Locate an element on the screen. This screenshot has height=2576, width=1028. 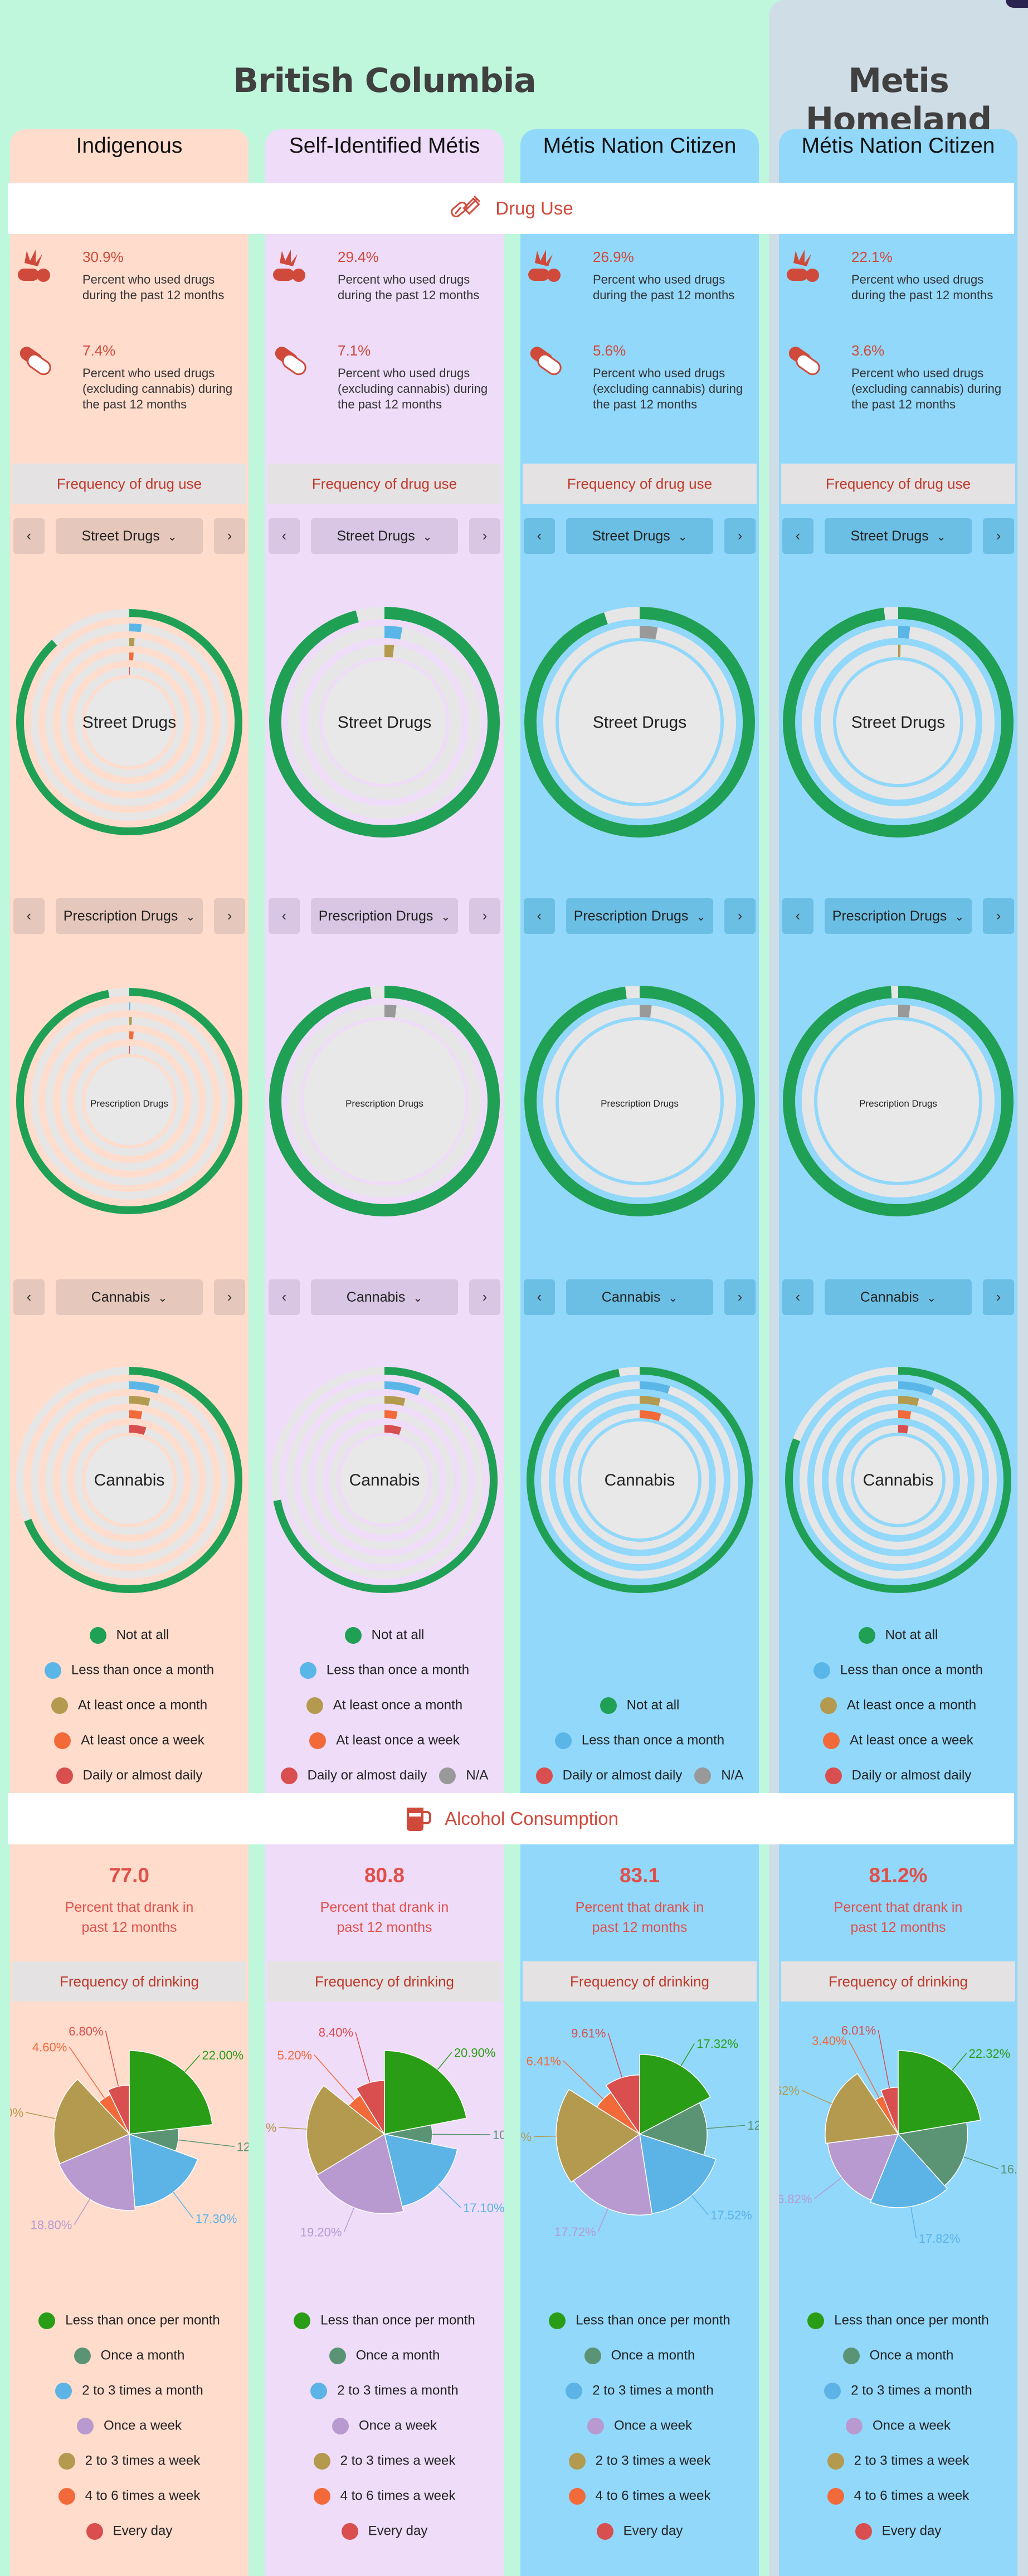
alcohol-label-line-1: Percent that drank in is located at coordinates (639, 1907).